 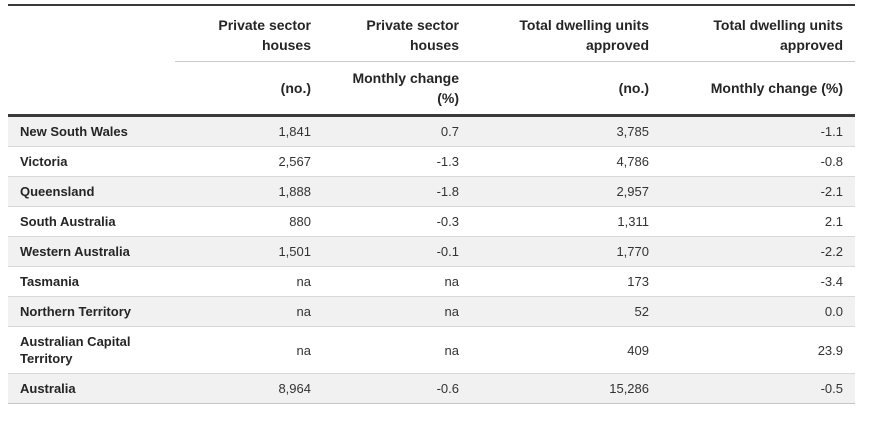 I want to click on cell-value: 0.0, so click(x=833, y=311).